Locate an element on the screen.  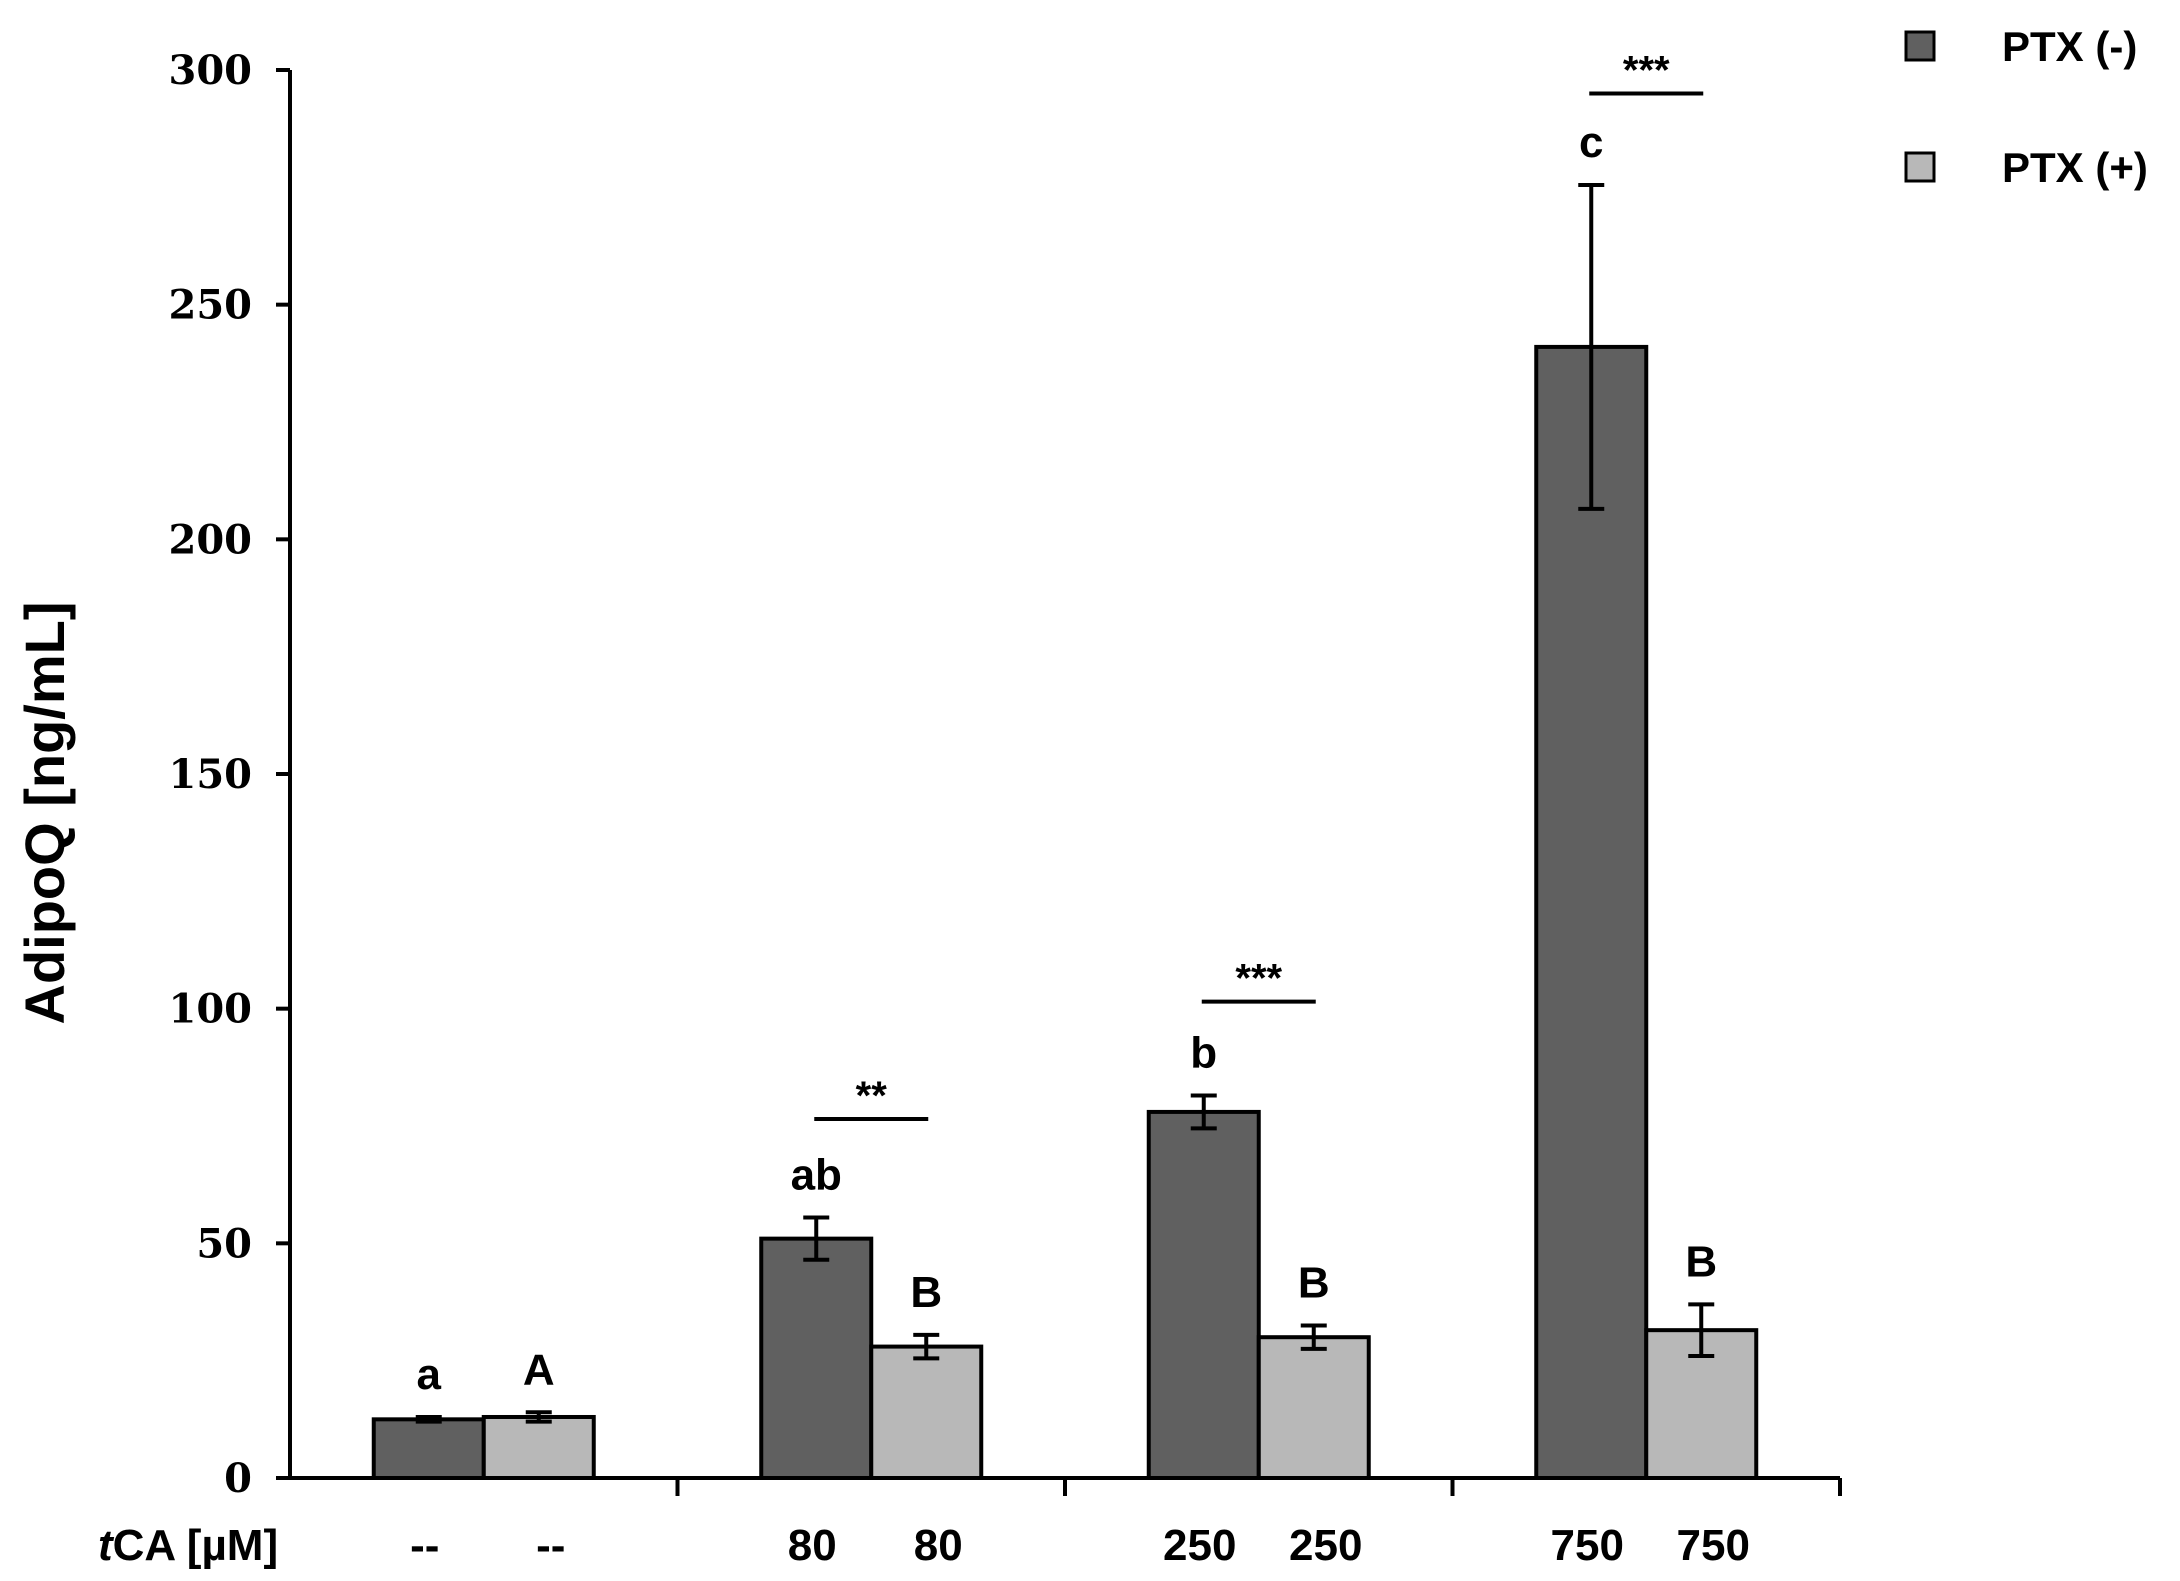
y-tick-label: 200 is located at coordinates (211, 539).